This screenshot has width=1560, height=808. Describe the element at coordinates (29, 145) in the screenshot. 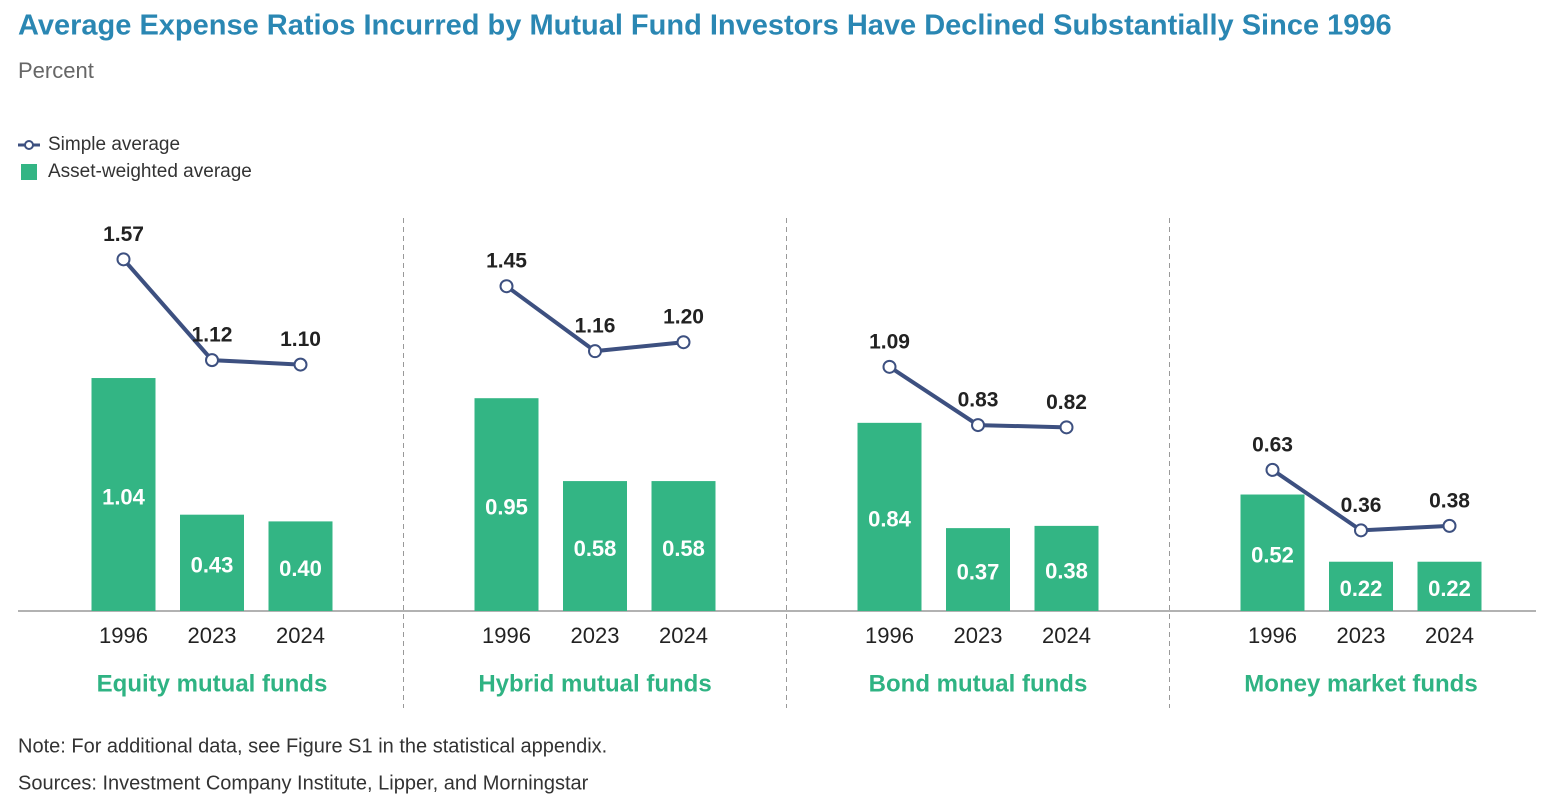

I see `legend-marker` at that location.